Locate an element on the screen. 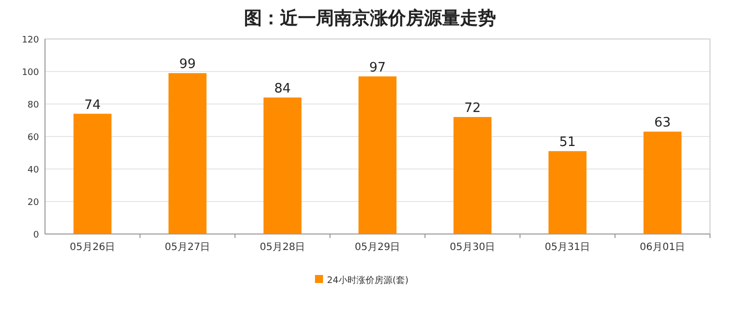  x-tick-label: 05月28日 is located at coordinates (283, 247).